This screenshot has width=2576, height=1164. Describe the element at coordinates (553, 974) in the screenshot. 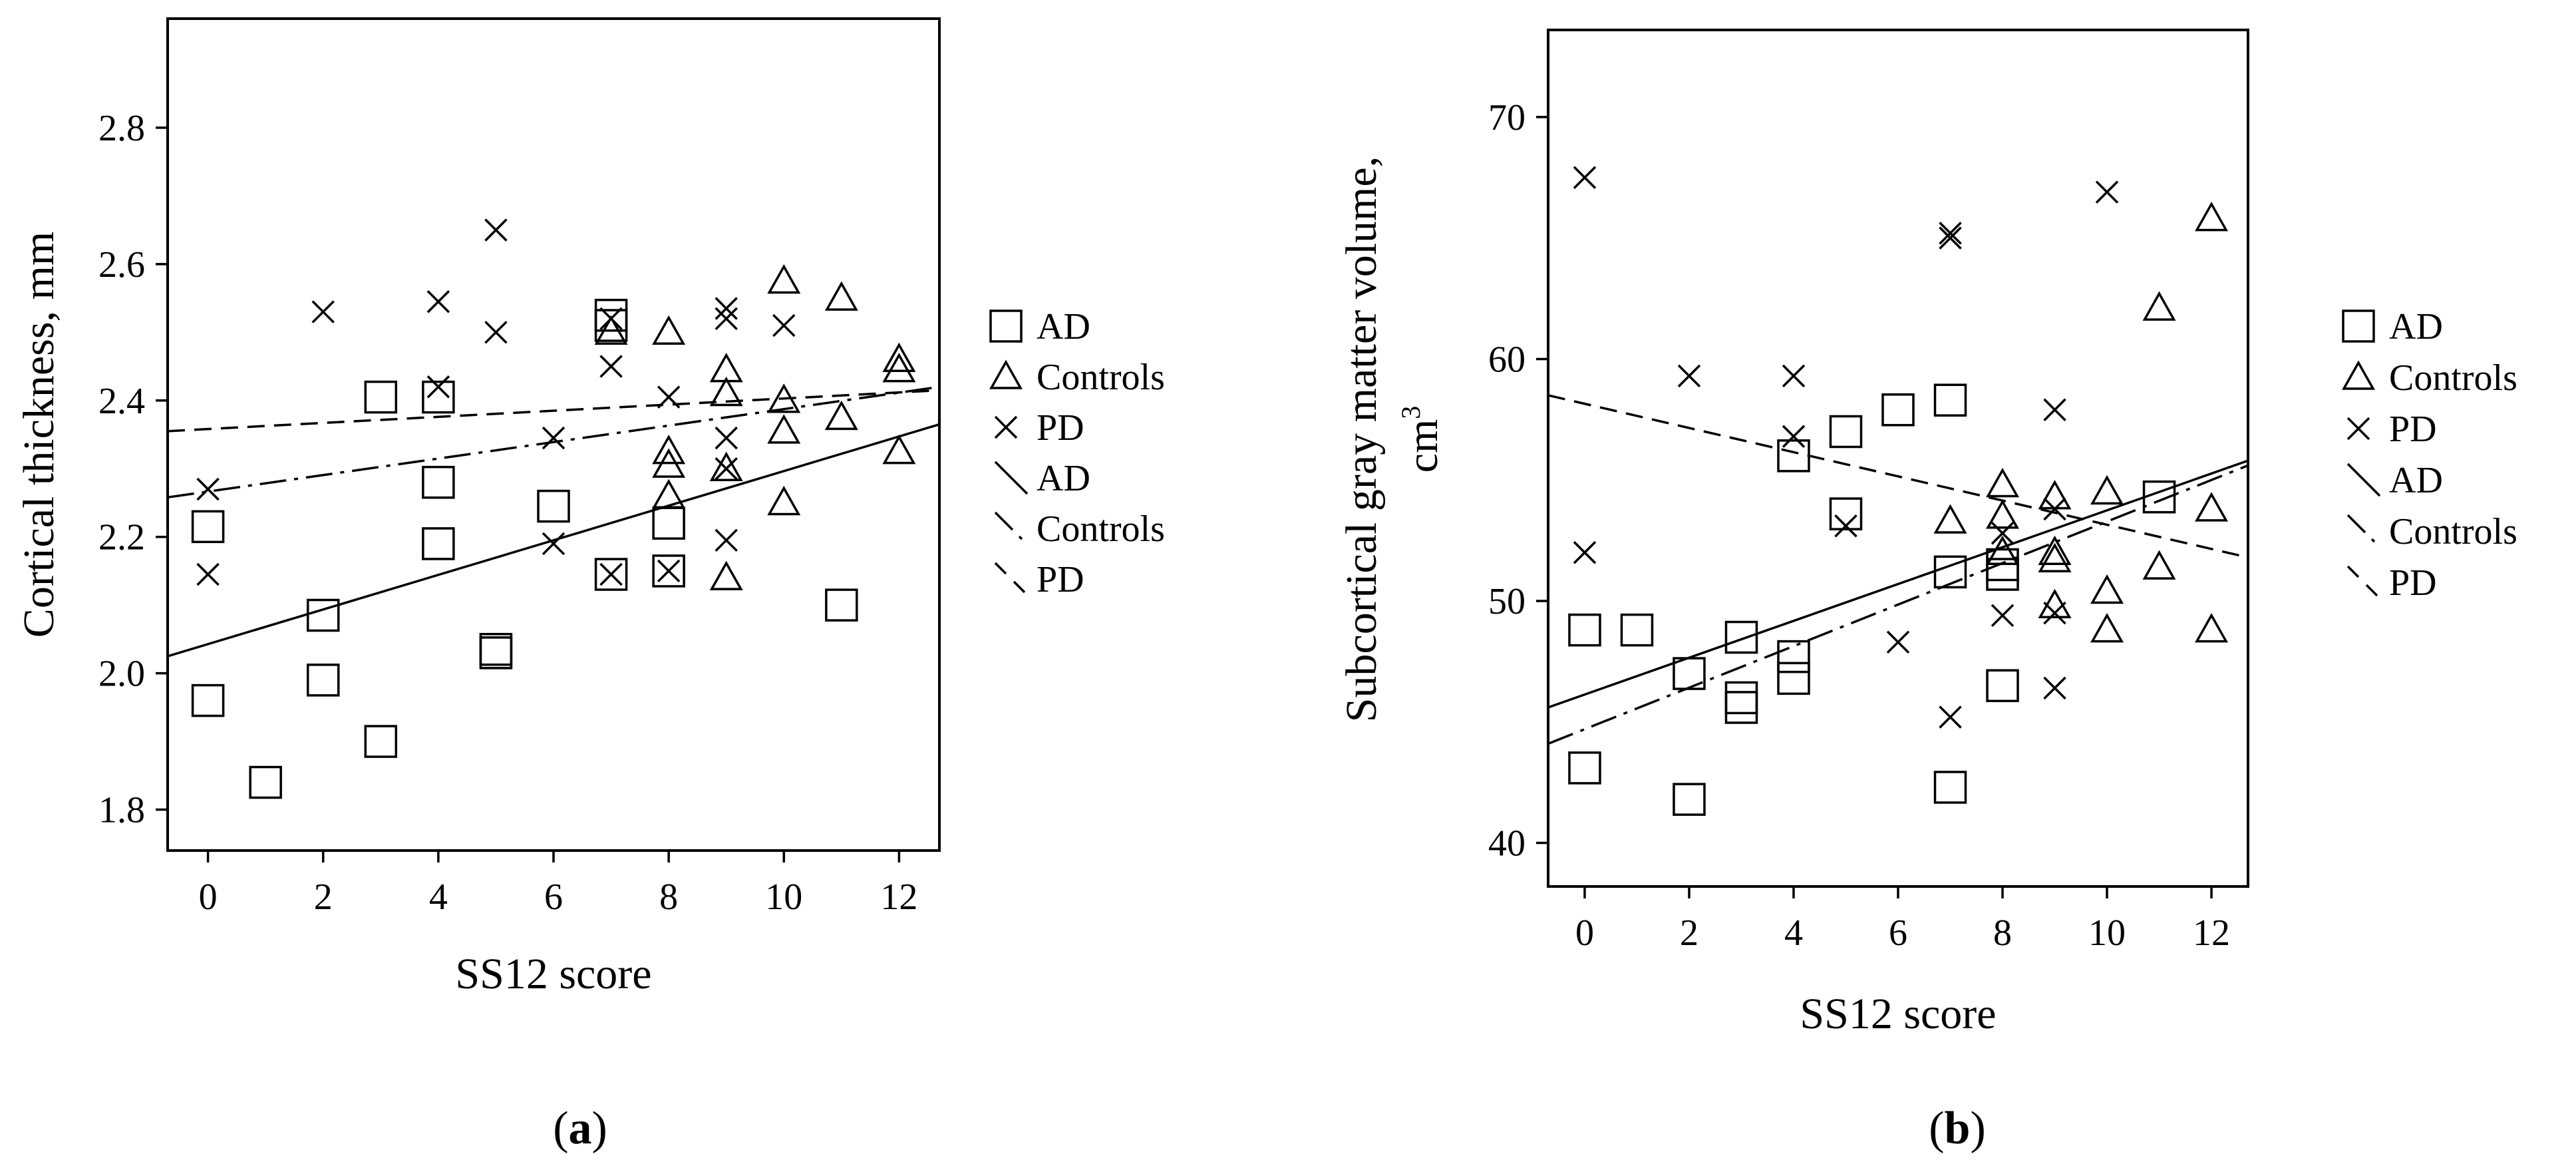

I see `panel-a-x-axis-label: SS12 score` at that location.